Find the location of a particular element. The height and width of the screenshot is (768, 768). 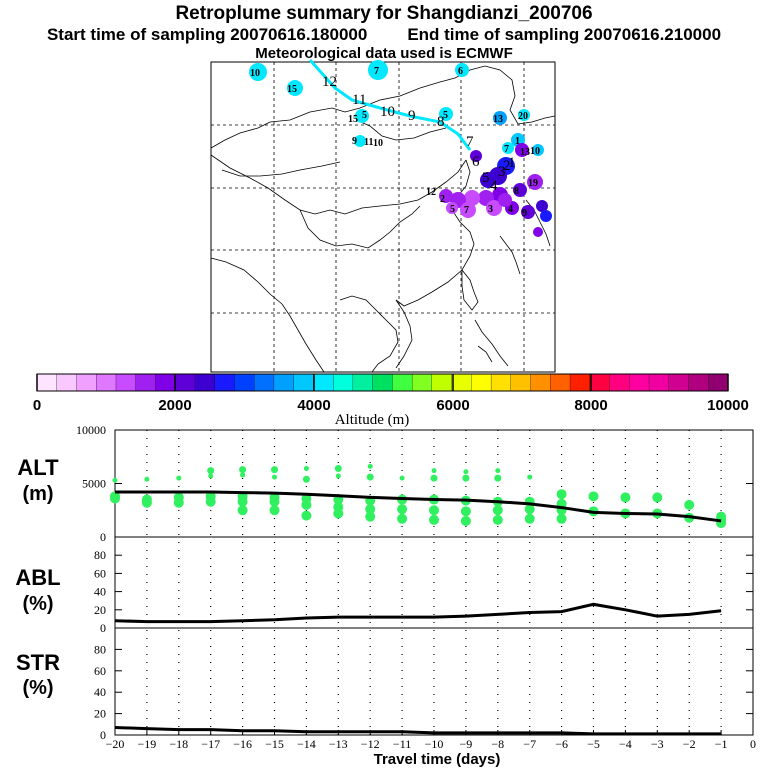

track-label: 3 is located at coordinates (502, 172).